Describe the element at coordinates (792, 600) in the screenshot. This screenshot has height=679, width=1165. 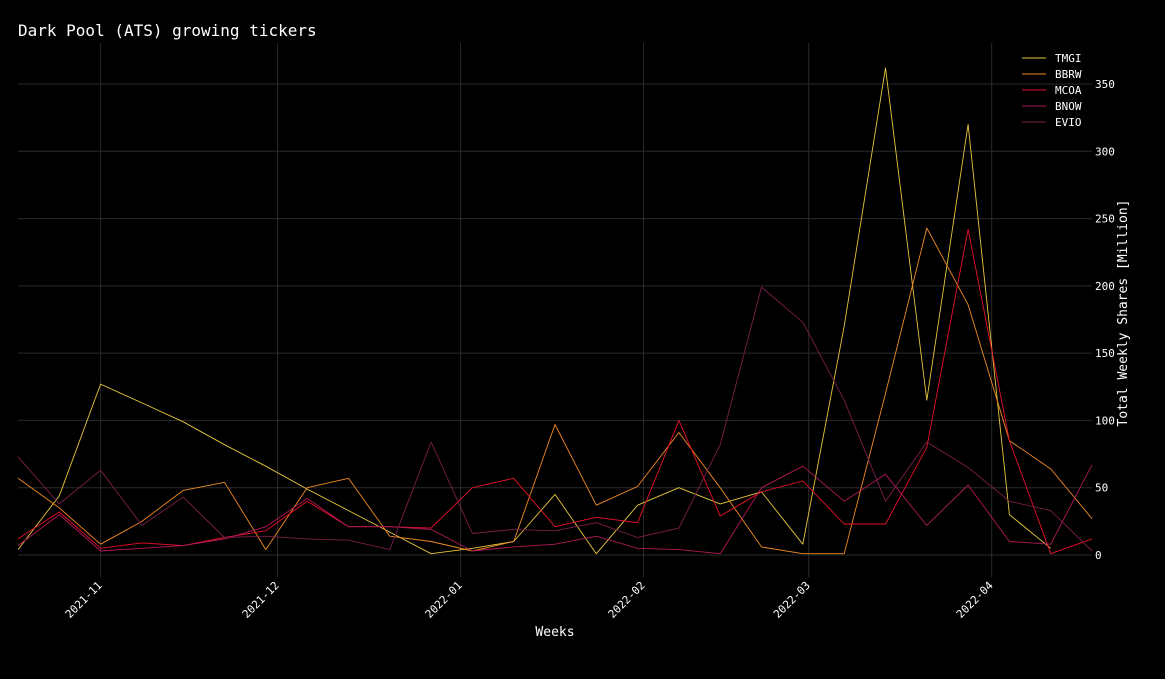
I see `x-tick-label: 2022-03` at that location.